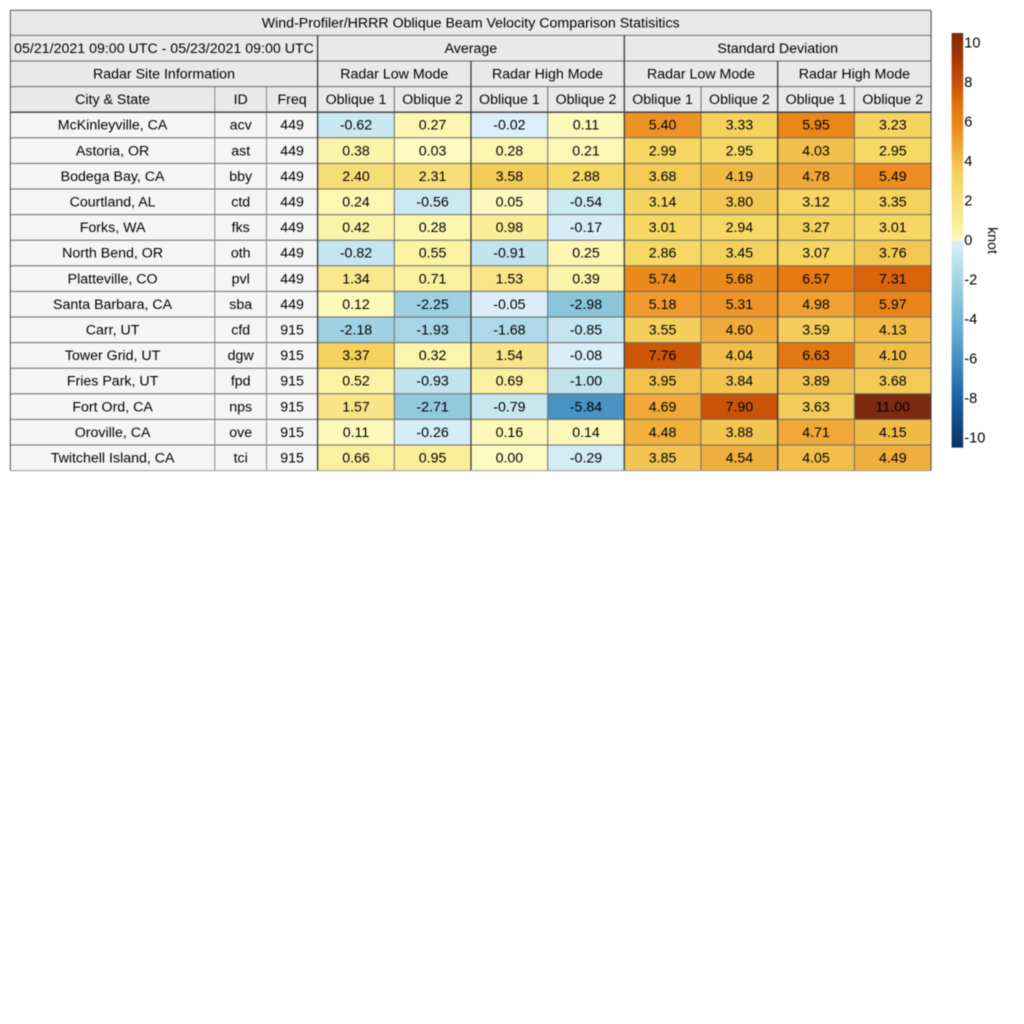  What do you see at coordinates (113, 305) in the screenshot?
I see `svg-text: Santa Barbara, CA` at bounding box center [113, 305].